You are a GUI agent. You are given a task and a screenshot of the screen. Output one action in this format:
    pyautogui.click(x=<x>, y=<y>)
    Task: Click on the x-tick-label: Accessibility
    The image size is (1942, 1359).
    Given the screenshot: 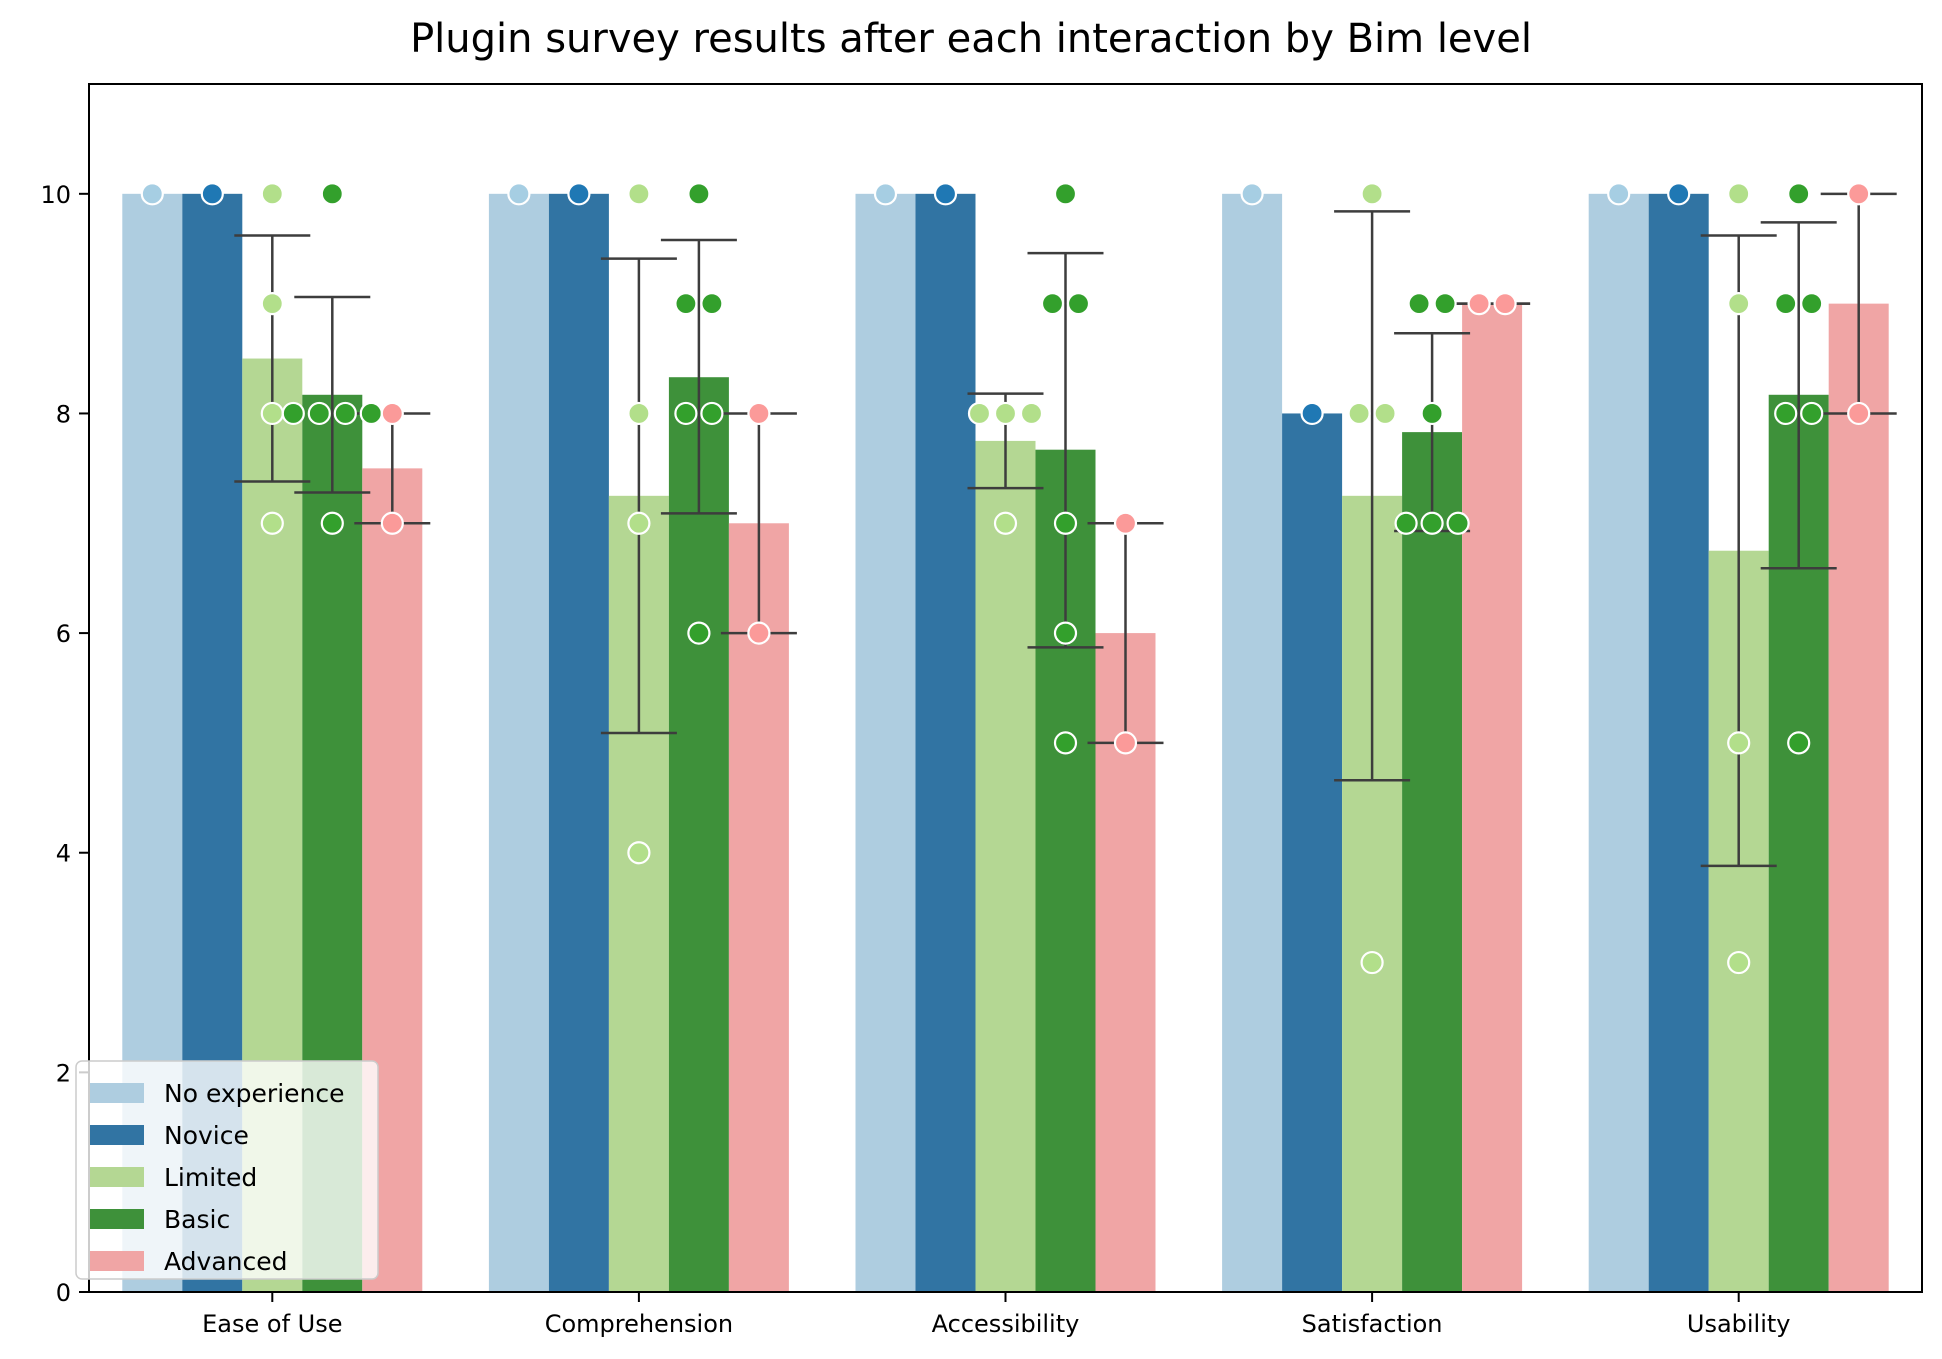 What is the action you would take?
    pyautogui.click(x=1006, y=1324)
    